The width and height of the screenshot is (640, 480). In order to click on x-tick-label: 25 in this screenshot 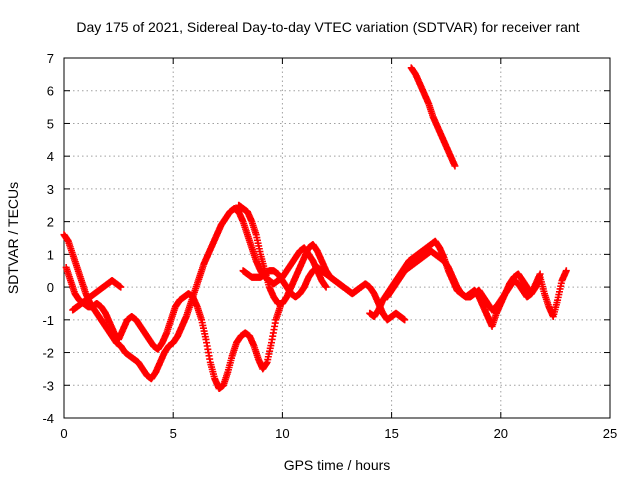, I will do `click(610, 433)`.